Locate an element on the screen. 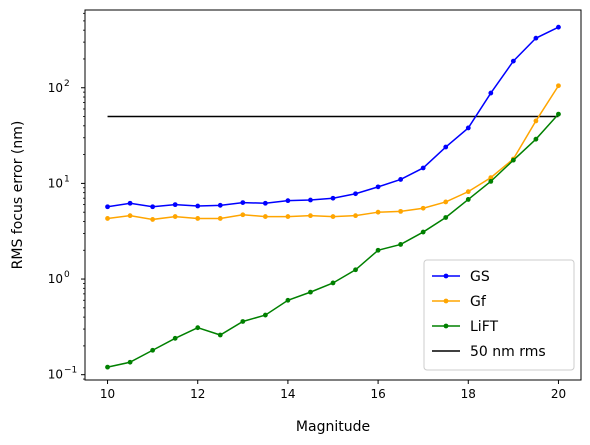 Image resolution: width=590 pixels, height=445 pixels. y-tick-exponent: 1 is located at coordinates (67, 179).